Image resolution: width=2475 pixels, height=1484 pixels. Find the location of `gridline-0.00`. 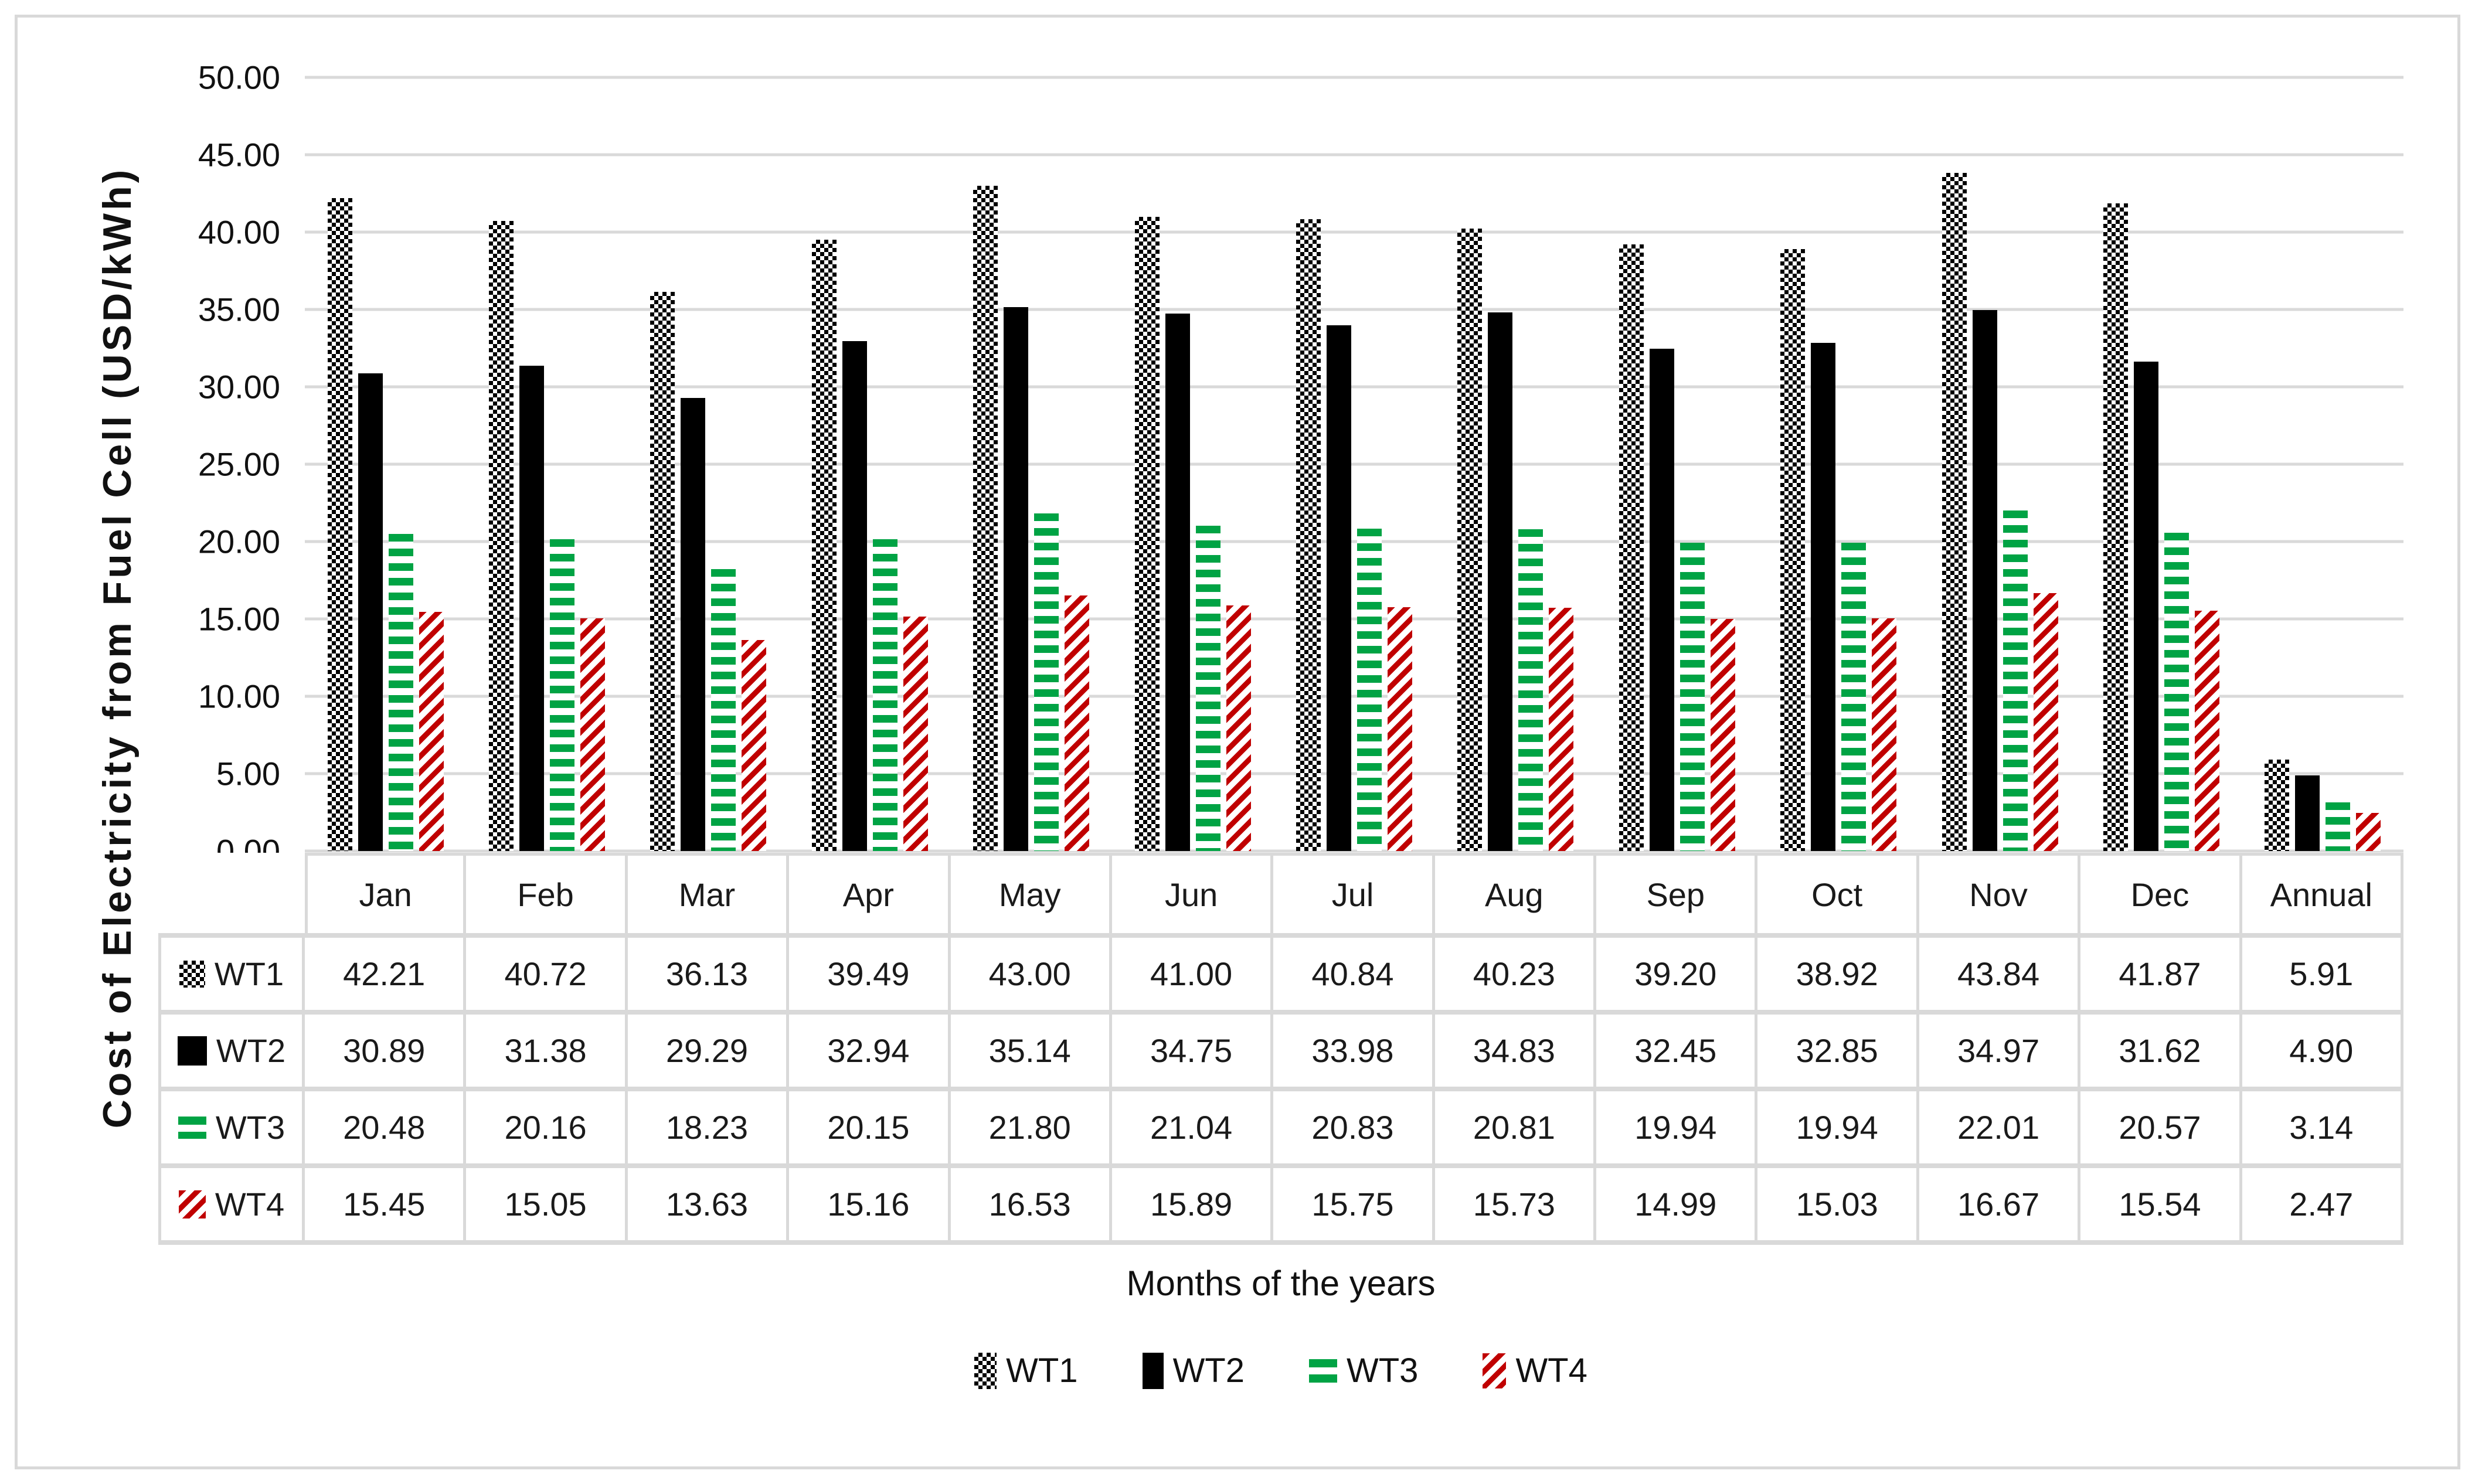

gridline-0.00 is located at coordinates (1354, 851).